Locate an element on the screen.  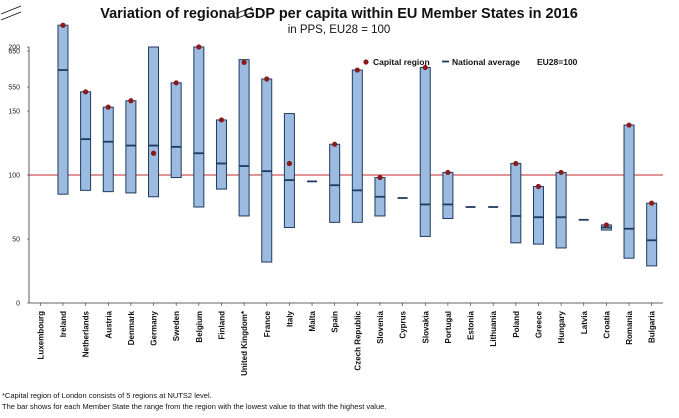
y-tick-label: 50 is located at coordinates (16, 239).